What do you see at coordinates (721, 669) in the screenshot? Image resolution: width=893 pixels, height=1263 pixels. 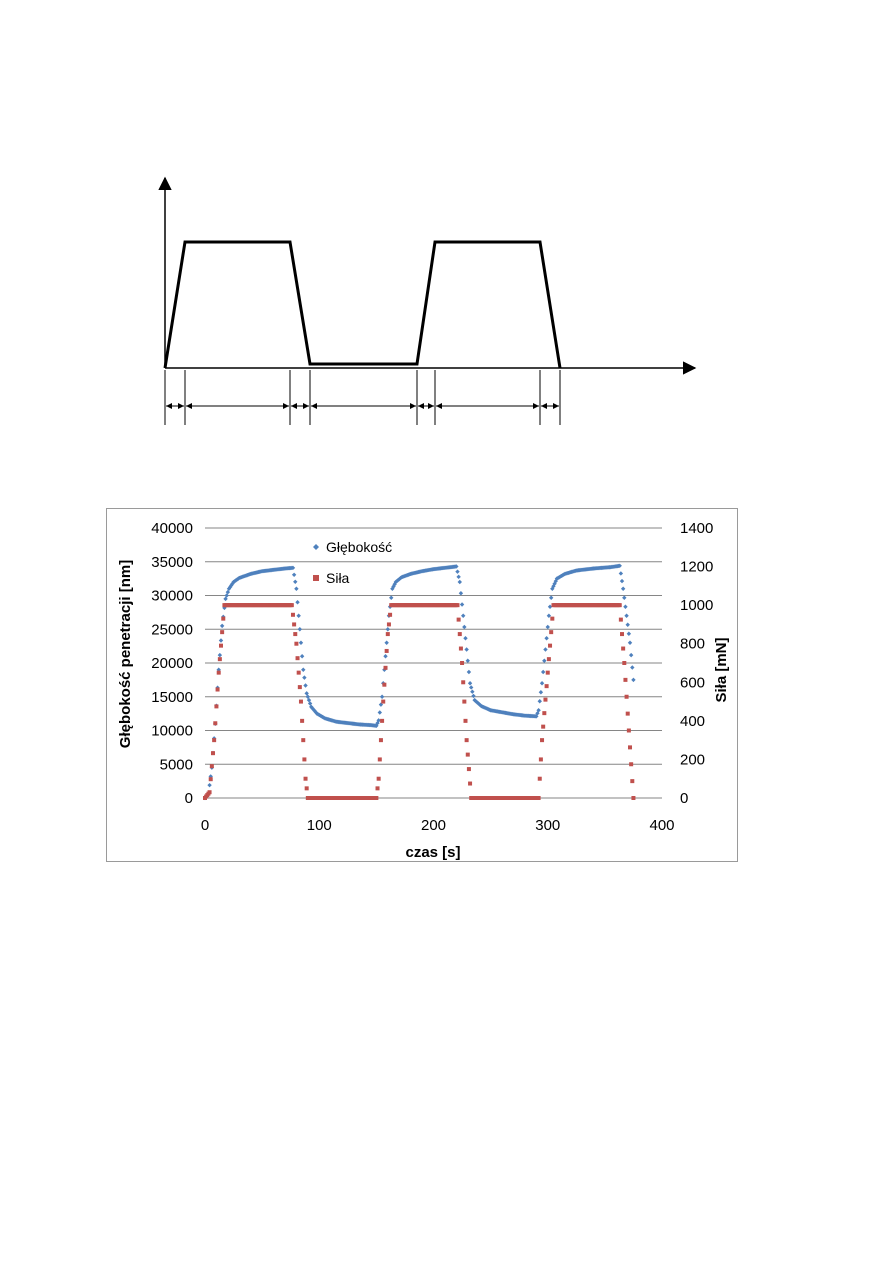 I see `y-right-axis-title: Siła [mN]` at bounding box center [721, 669].